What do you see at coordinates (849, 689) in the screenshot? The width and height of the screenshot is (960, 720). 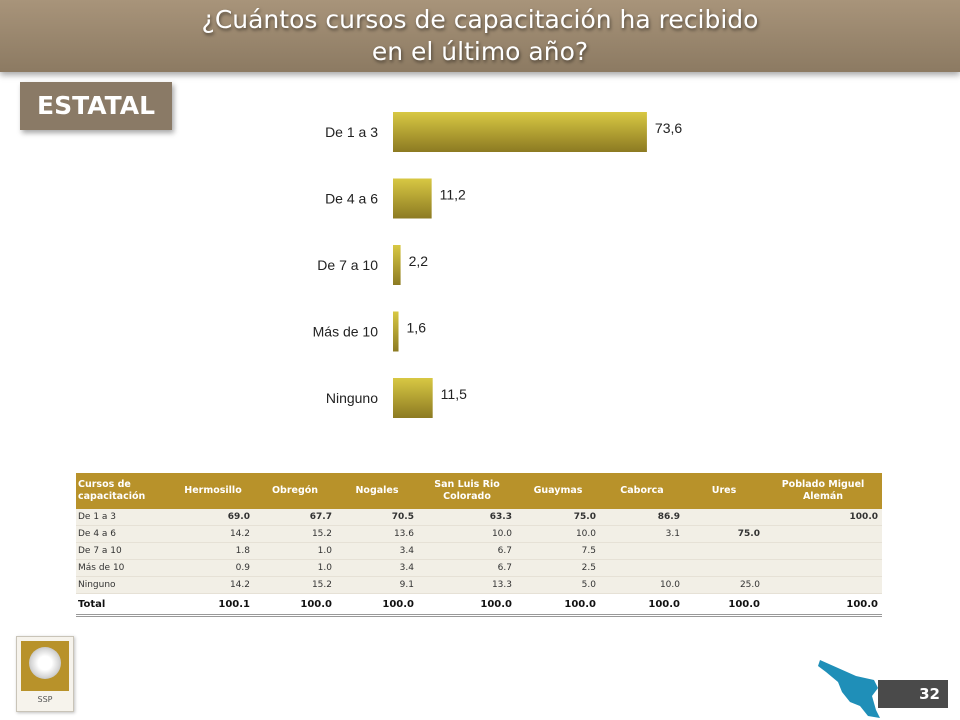 I see `sonora-map-icon` at bounding box center [849, 689].